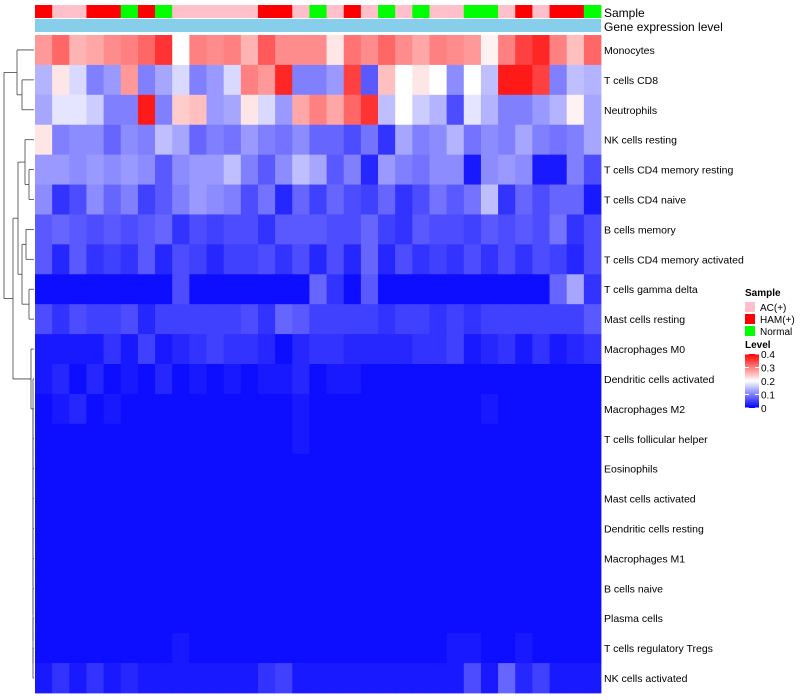  I want to click on legend-tick-label: 0.4, so click(768, 355).